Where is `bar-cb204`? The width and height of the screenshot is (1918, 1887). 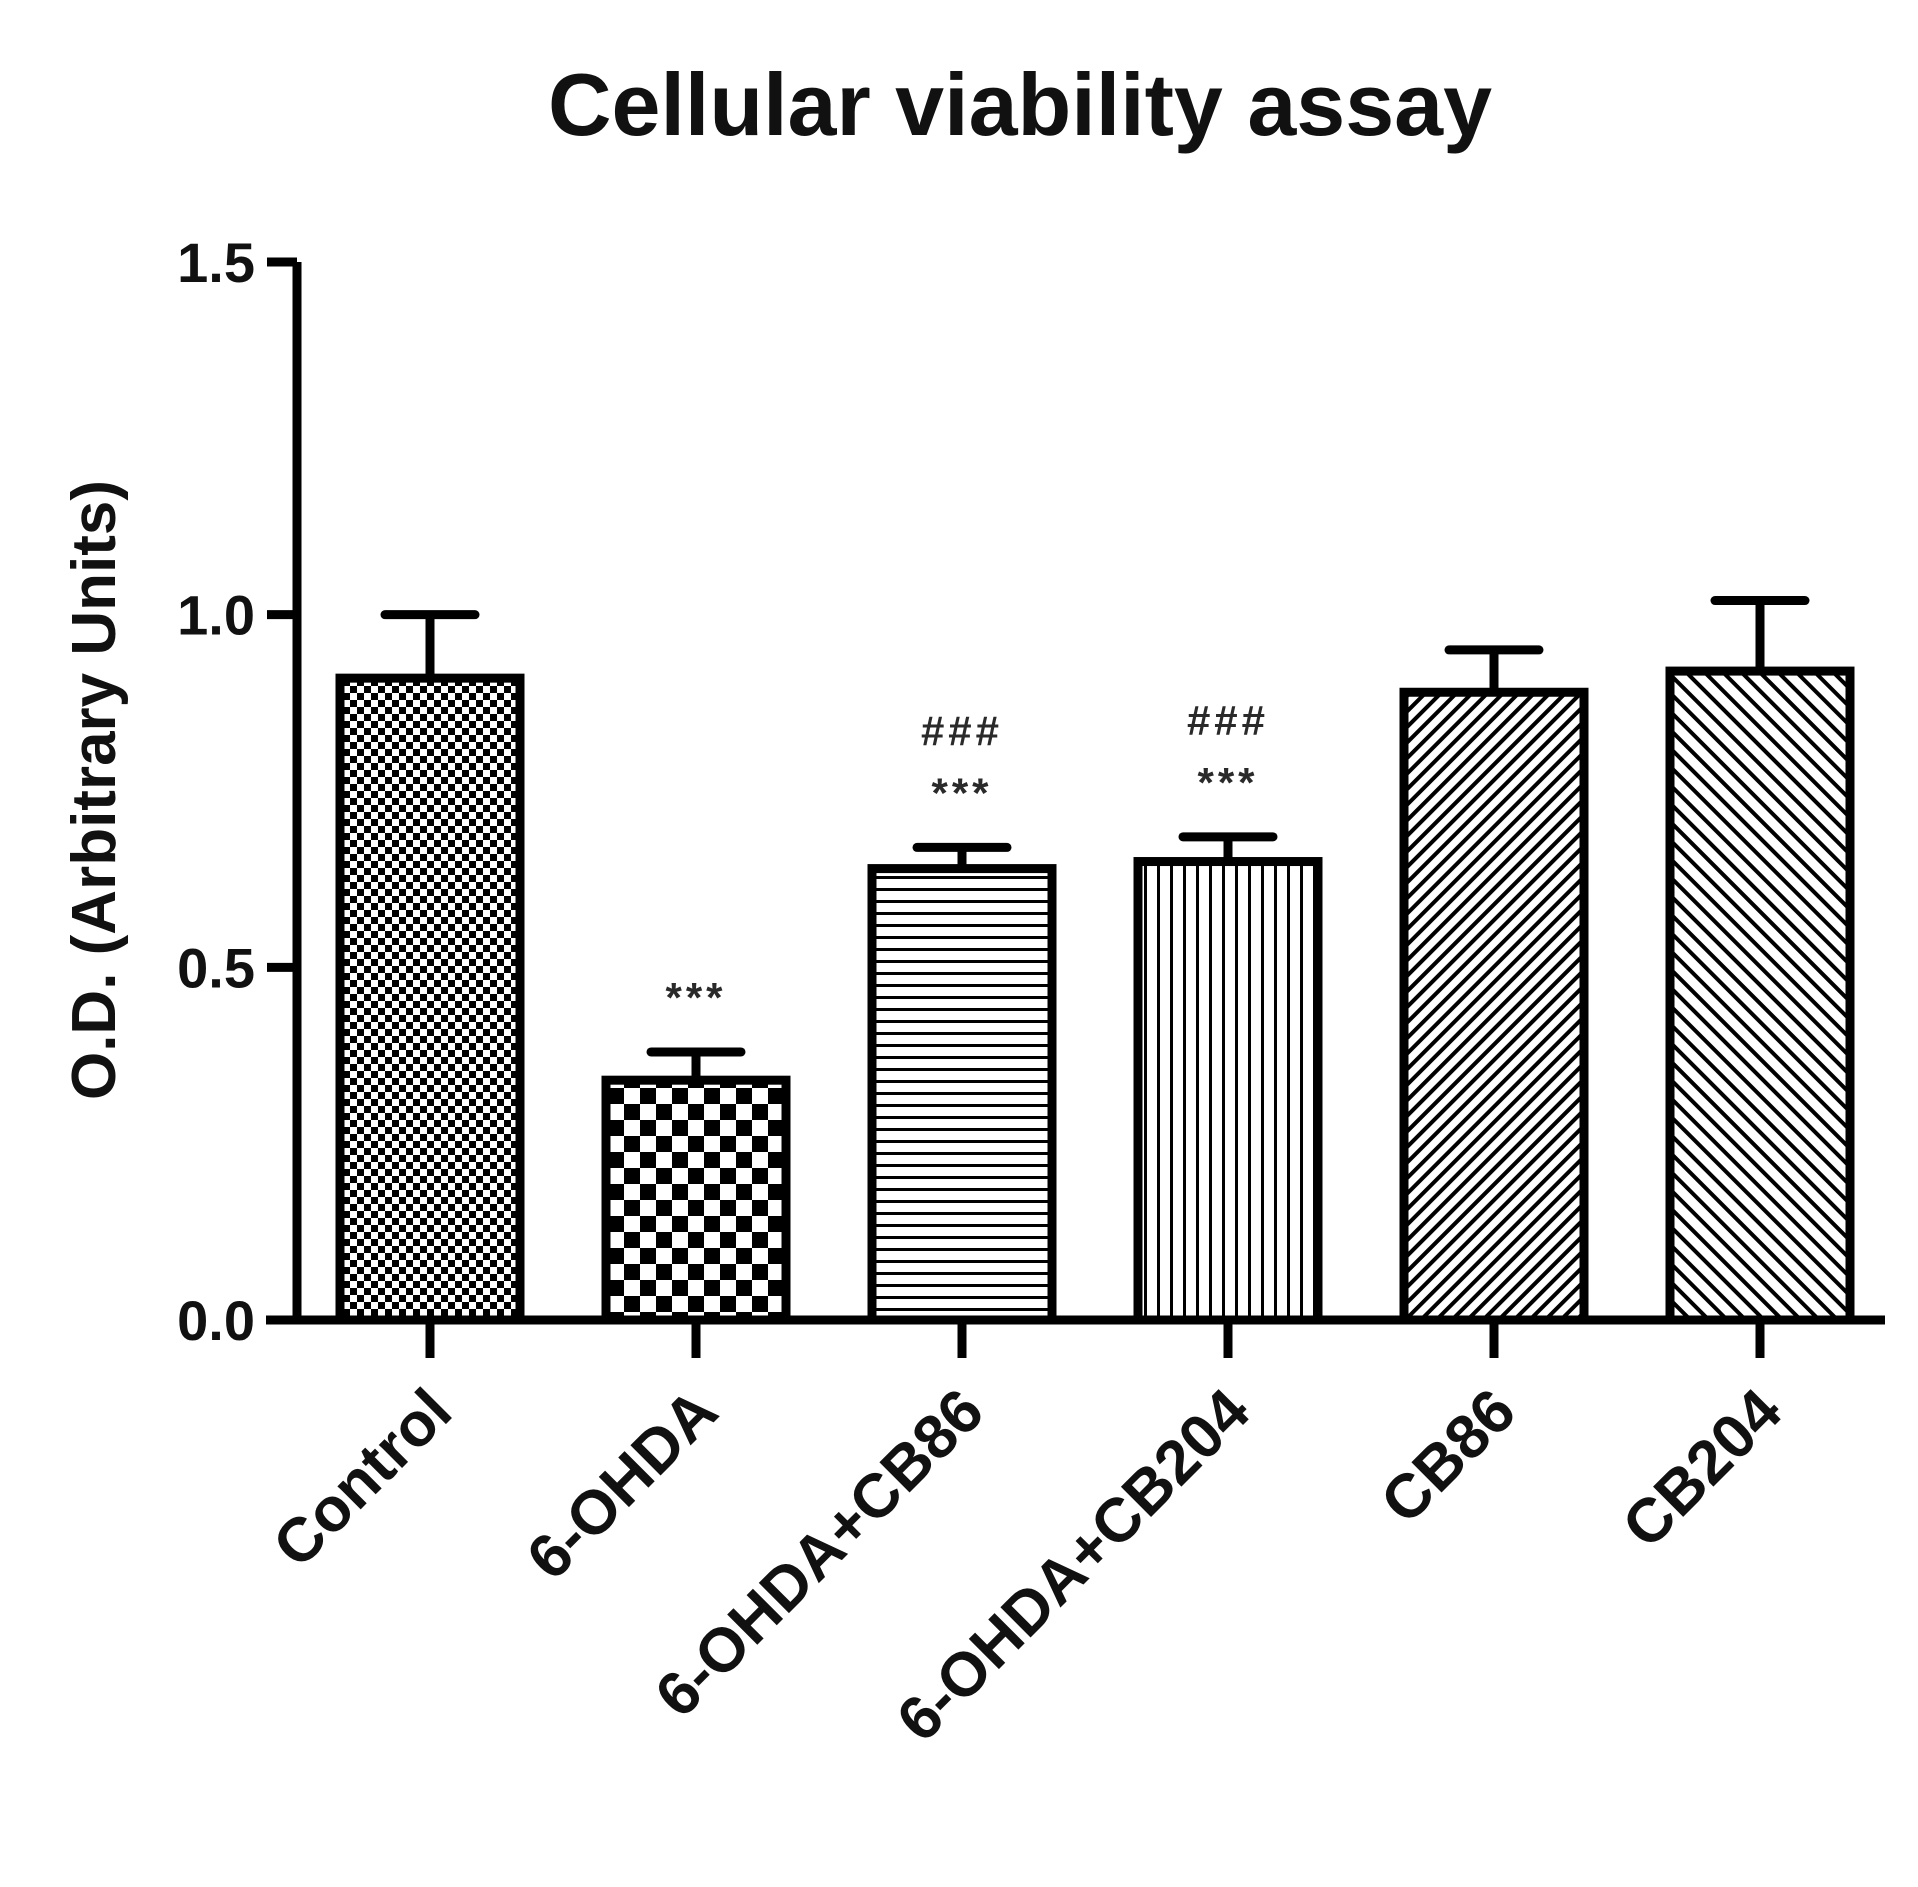 bar-cb204 is located at coordinates (1760, 995).